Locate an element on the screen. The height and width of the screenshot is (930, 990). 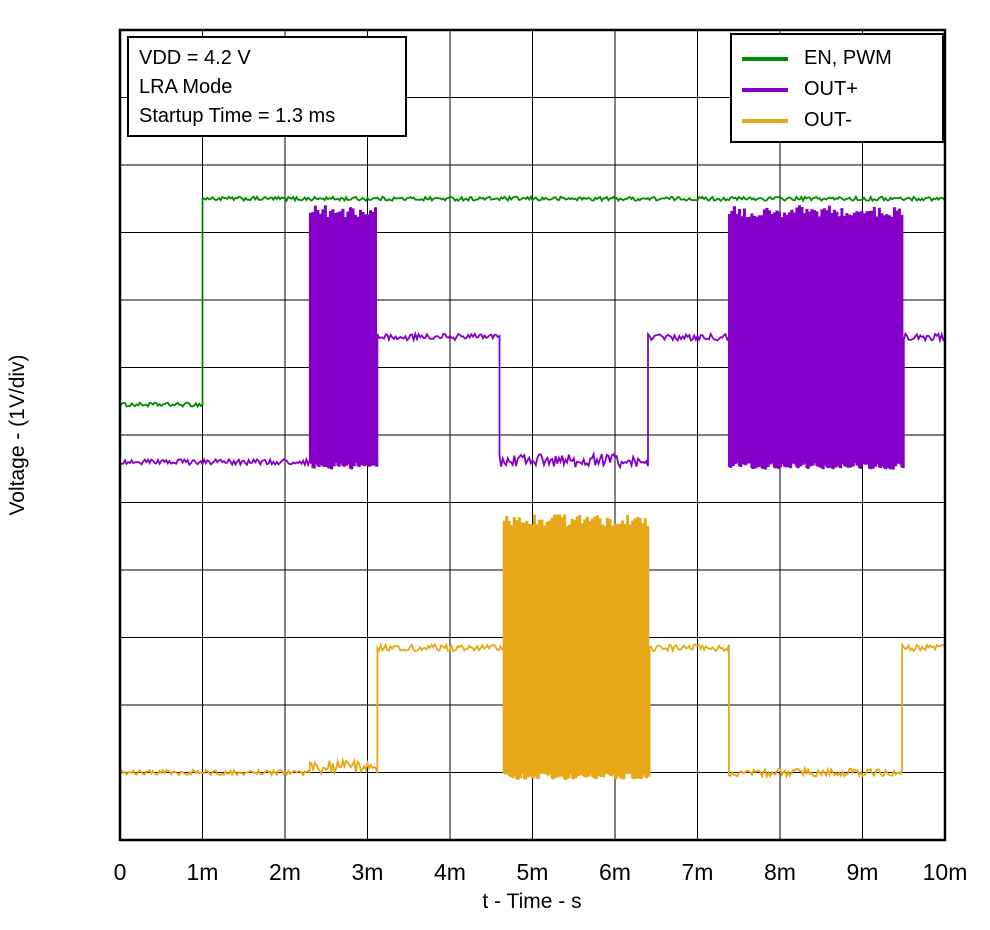
x-tick-label: 0 is located at coordinates (120, 872).